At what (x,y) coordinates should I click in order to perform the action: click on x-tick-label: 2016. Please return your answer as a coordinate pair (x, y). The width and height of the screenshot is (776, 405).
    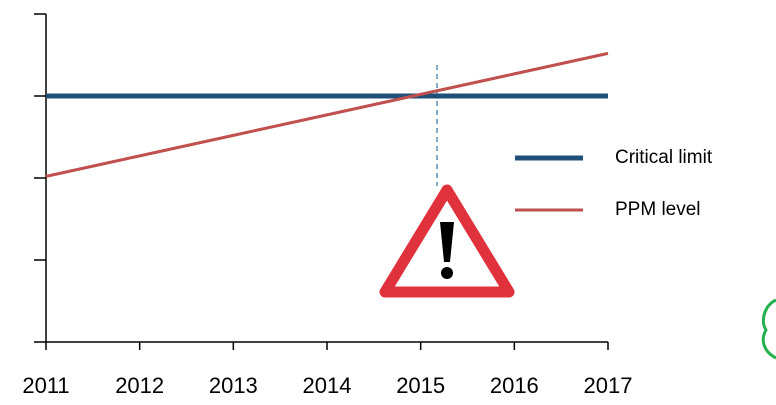
    Looking at the image, I should click on (514, 385).